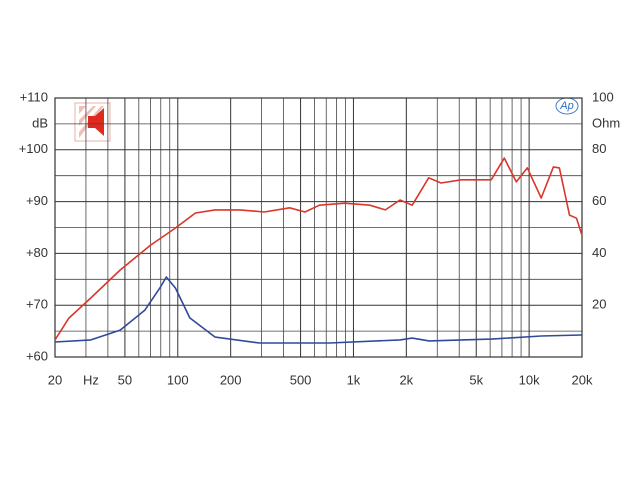  What do you see at coordinates (125, 379) in the screenshot?
I see `x-tick-label: 50` at bounding box center [125, 379].